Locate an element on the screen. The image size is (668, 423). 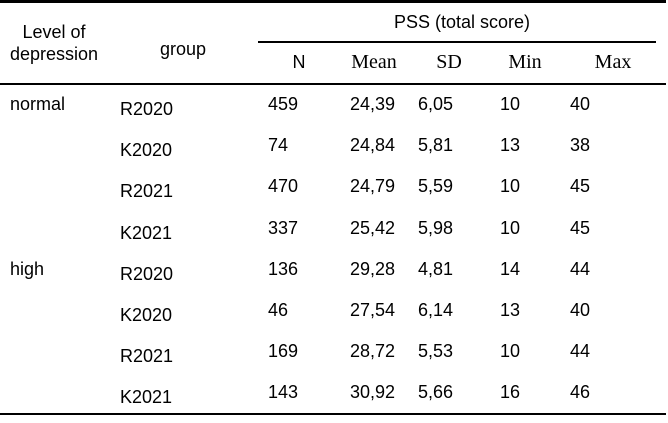
cell-sd: 5,53 is located at coordinates (436, 351).